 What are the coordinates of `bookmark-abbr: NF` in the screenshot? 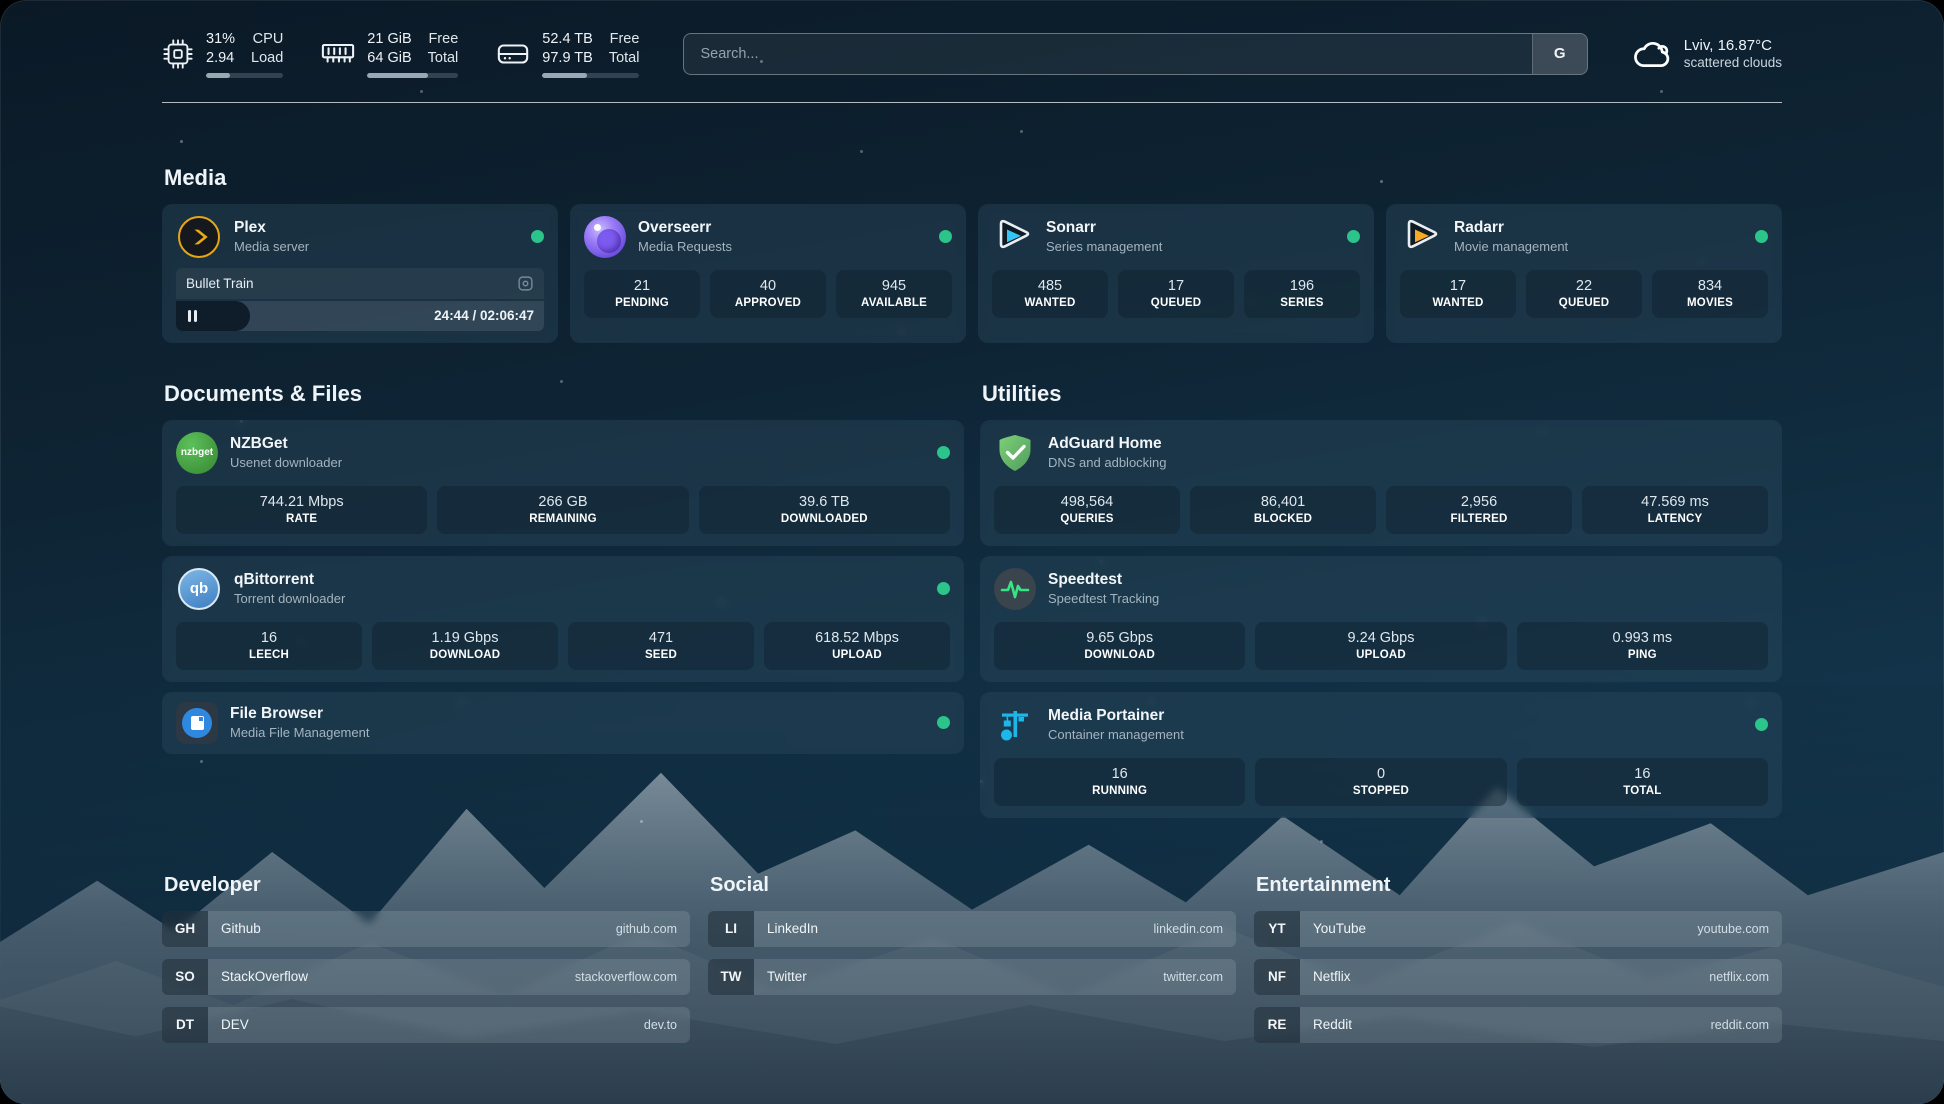 It's located at (1277, 976).